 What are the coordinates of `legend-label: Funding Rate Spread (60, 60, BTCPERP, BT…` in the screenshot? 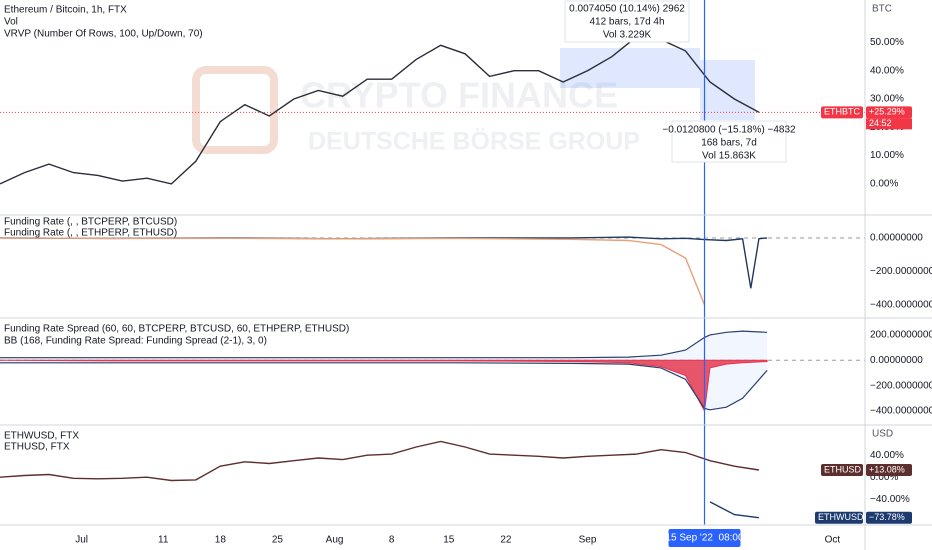 It's located at (176, 329).